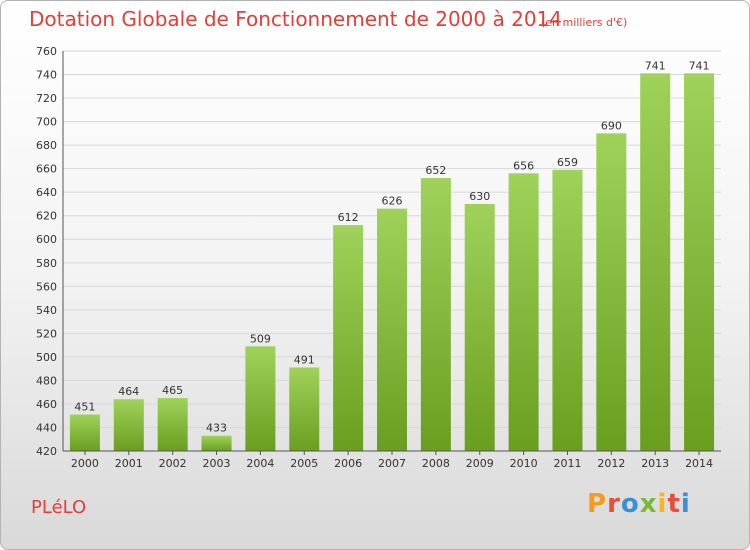  What do you see at coordinates (524, 463) in the screenshot?
I see `x-tick-label: 2010` at bounding box center [524, 463].